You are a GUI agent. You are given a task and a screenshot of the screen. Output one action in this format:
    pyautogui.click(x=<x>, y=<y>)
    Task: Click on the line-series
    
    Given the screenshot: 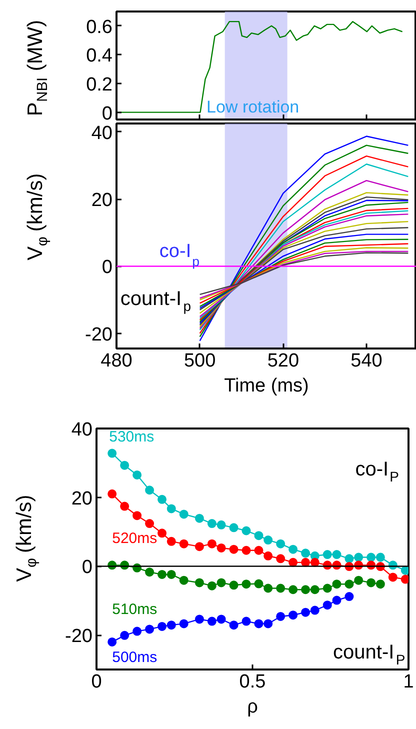 What is the action you would take?
    pyautogui.click(x=259, y=66)
    